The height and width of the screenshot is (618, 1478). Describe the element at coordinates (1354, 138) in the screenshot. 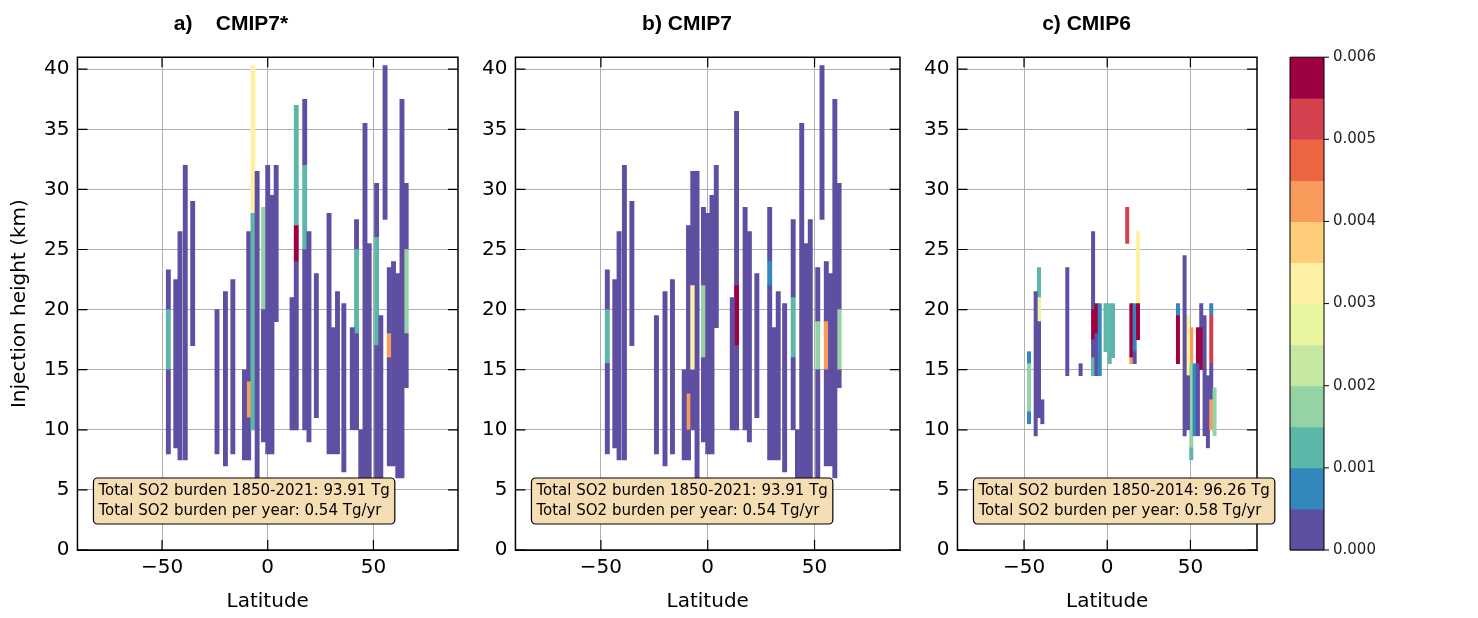

I see `color-bar-label: 0.005` at that location.